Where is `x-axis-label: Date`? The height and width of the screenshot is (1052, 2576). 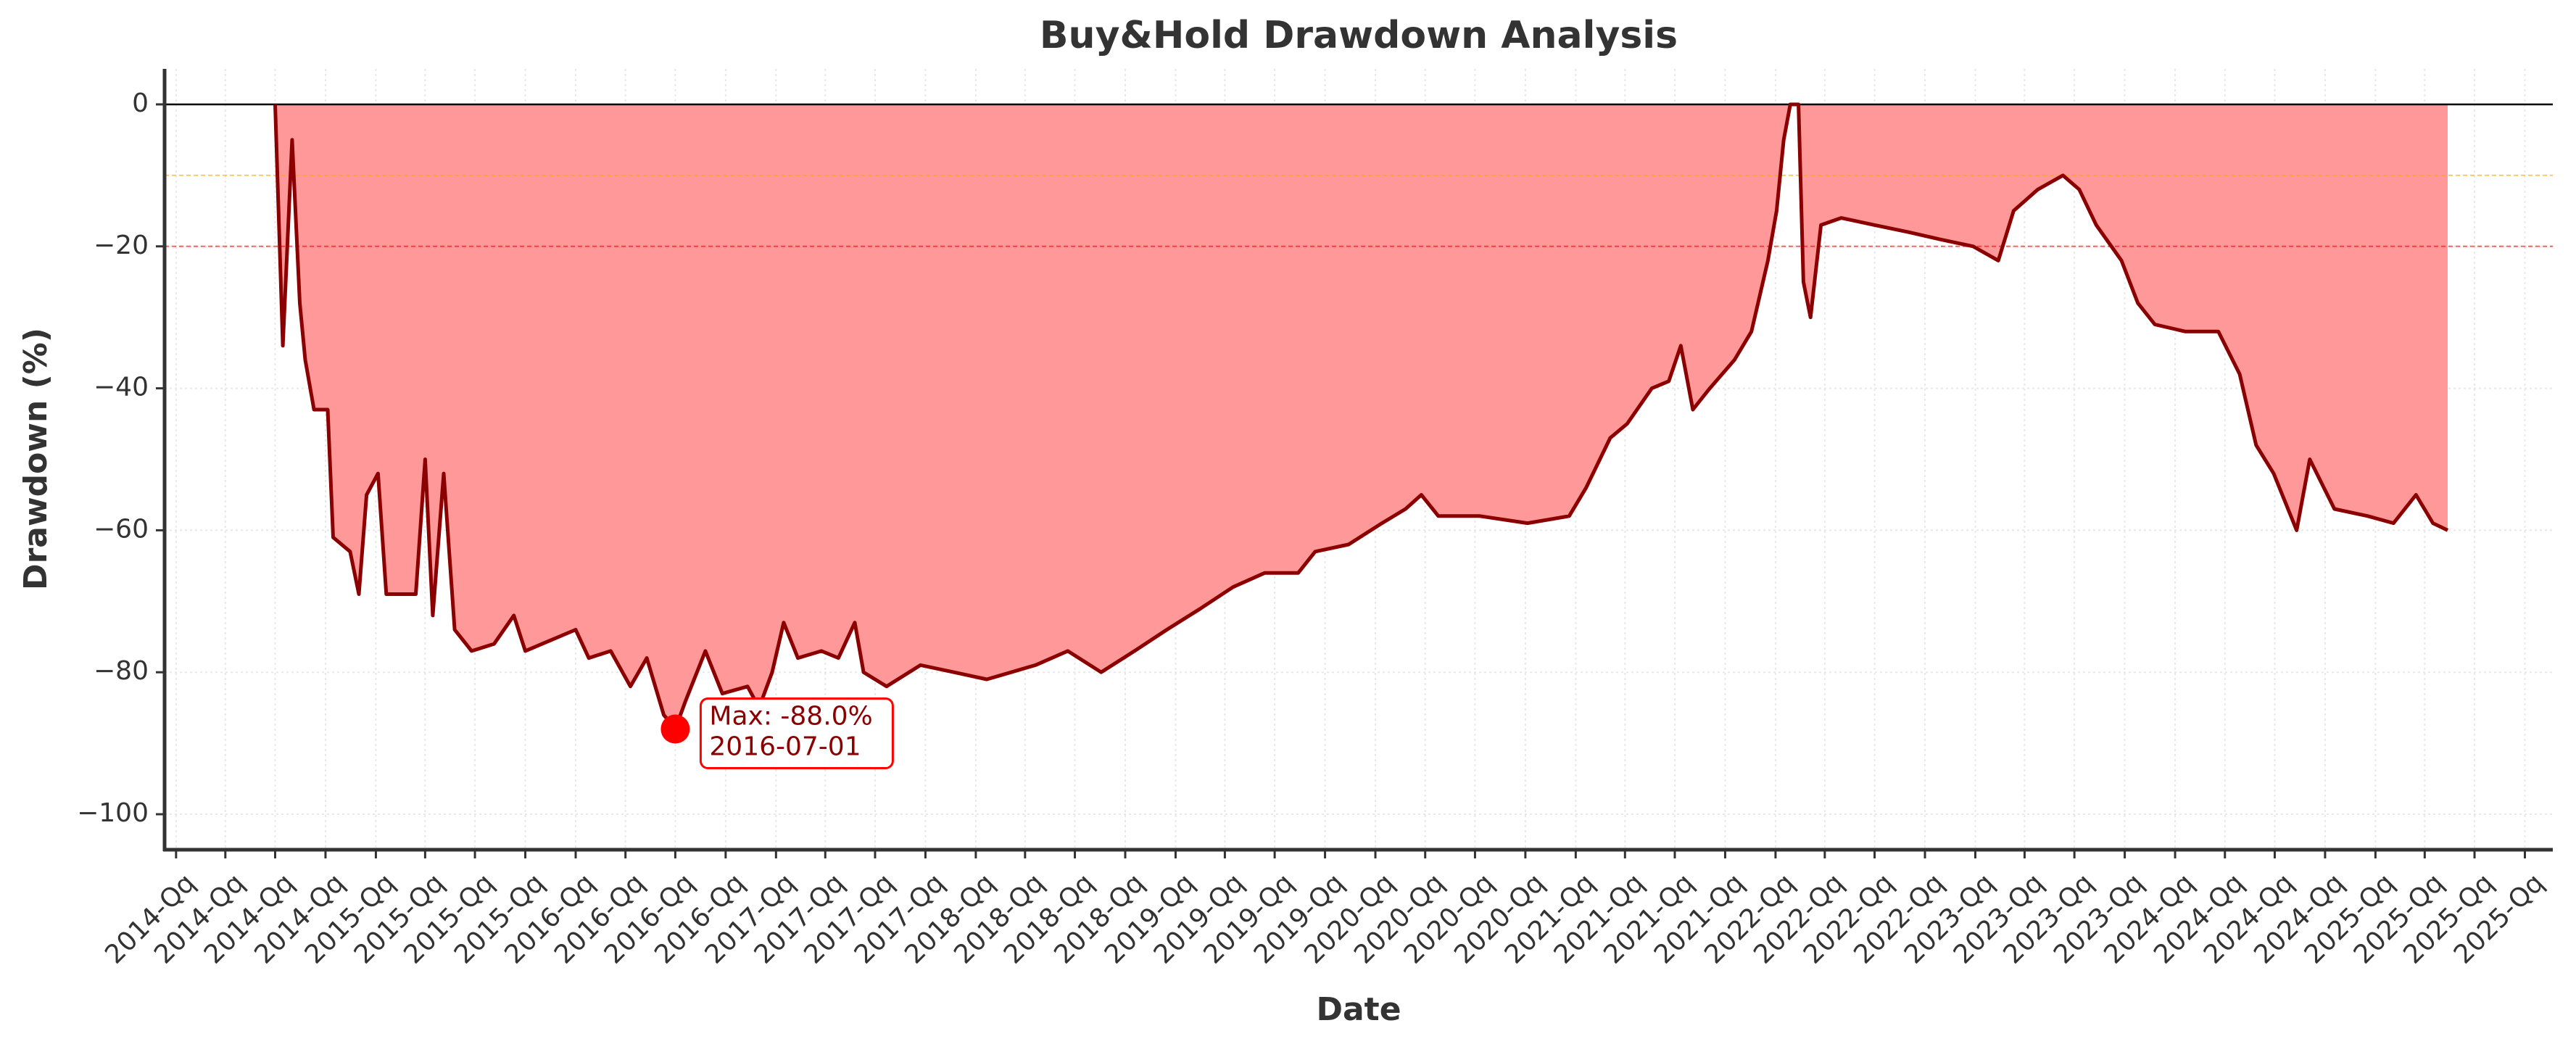
x-axis-label: Date is located at coordinates (1358, 1010).